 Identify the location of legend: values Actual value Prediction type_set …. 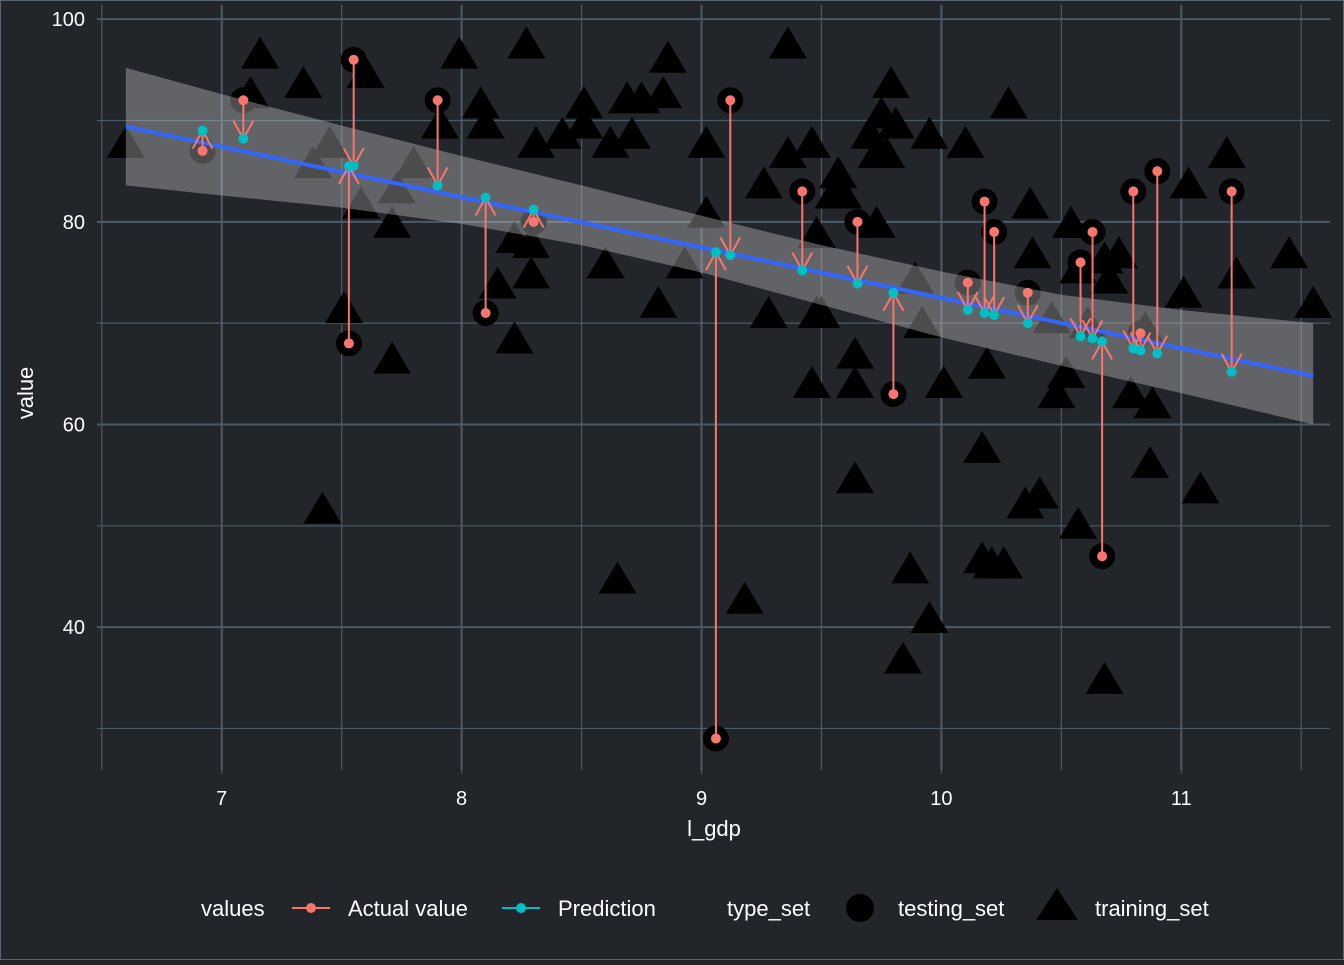
(705, 905).